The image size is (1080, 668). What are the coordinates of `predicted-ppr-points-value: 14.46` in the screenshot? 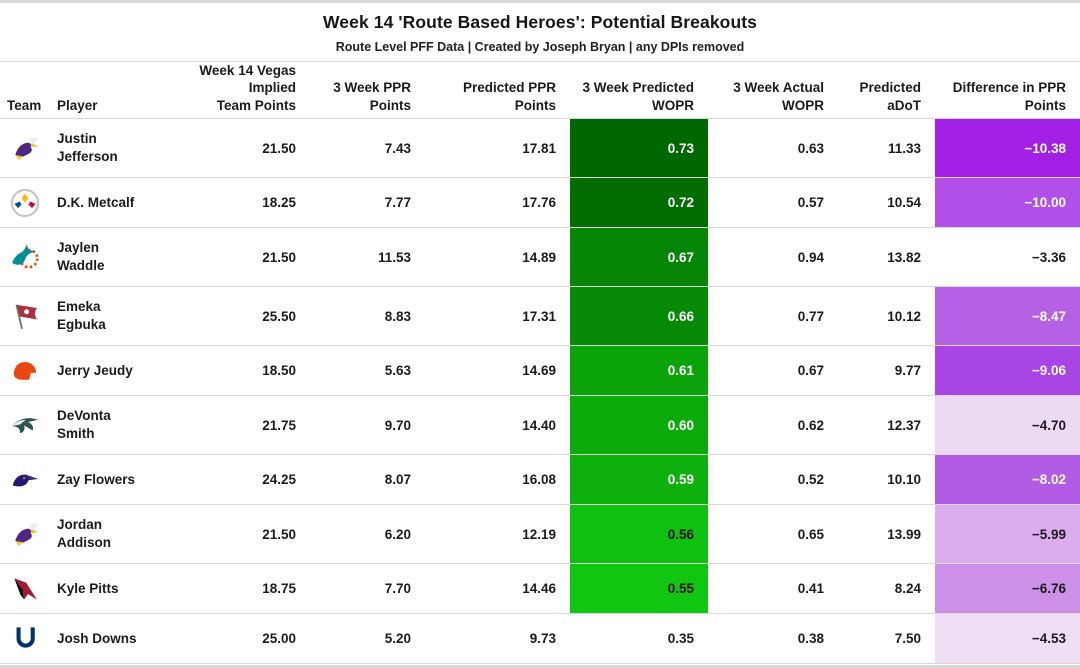 It's located at (539, 588).